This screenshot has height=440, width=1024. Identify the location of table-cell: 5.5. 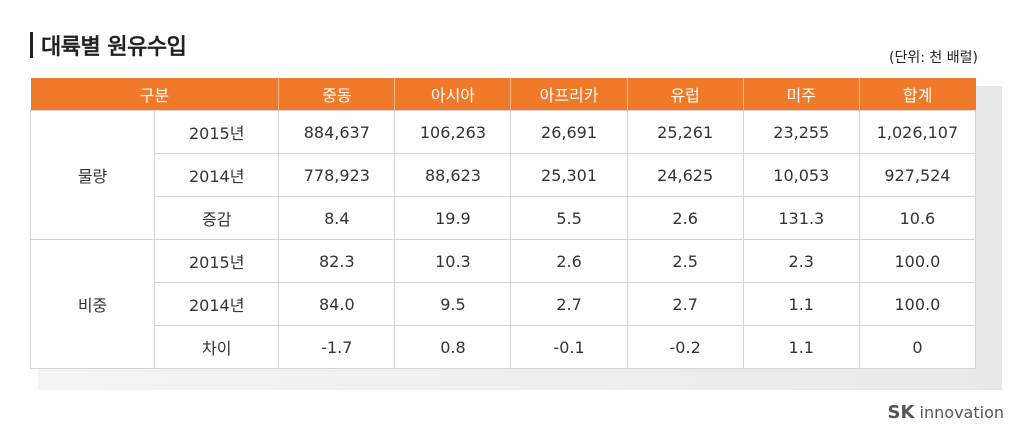
(569, 218).